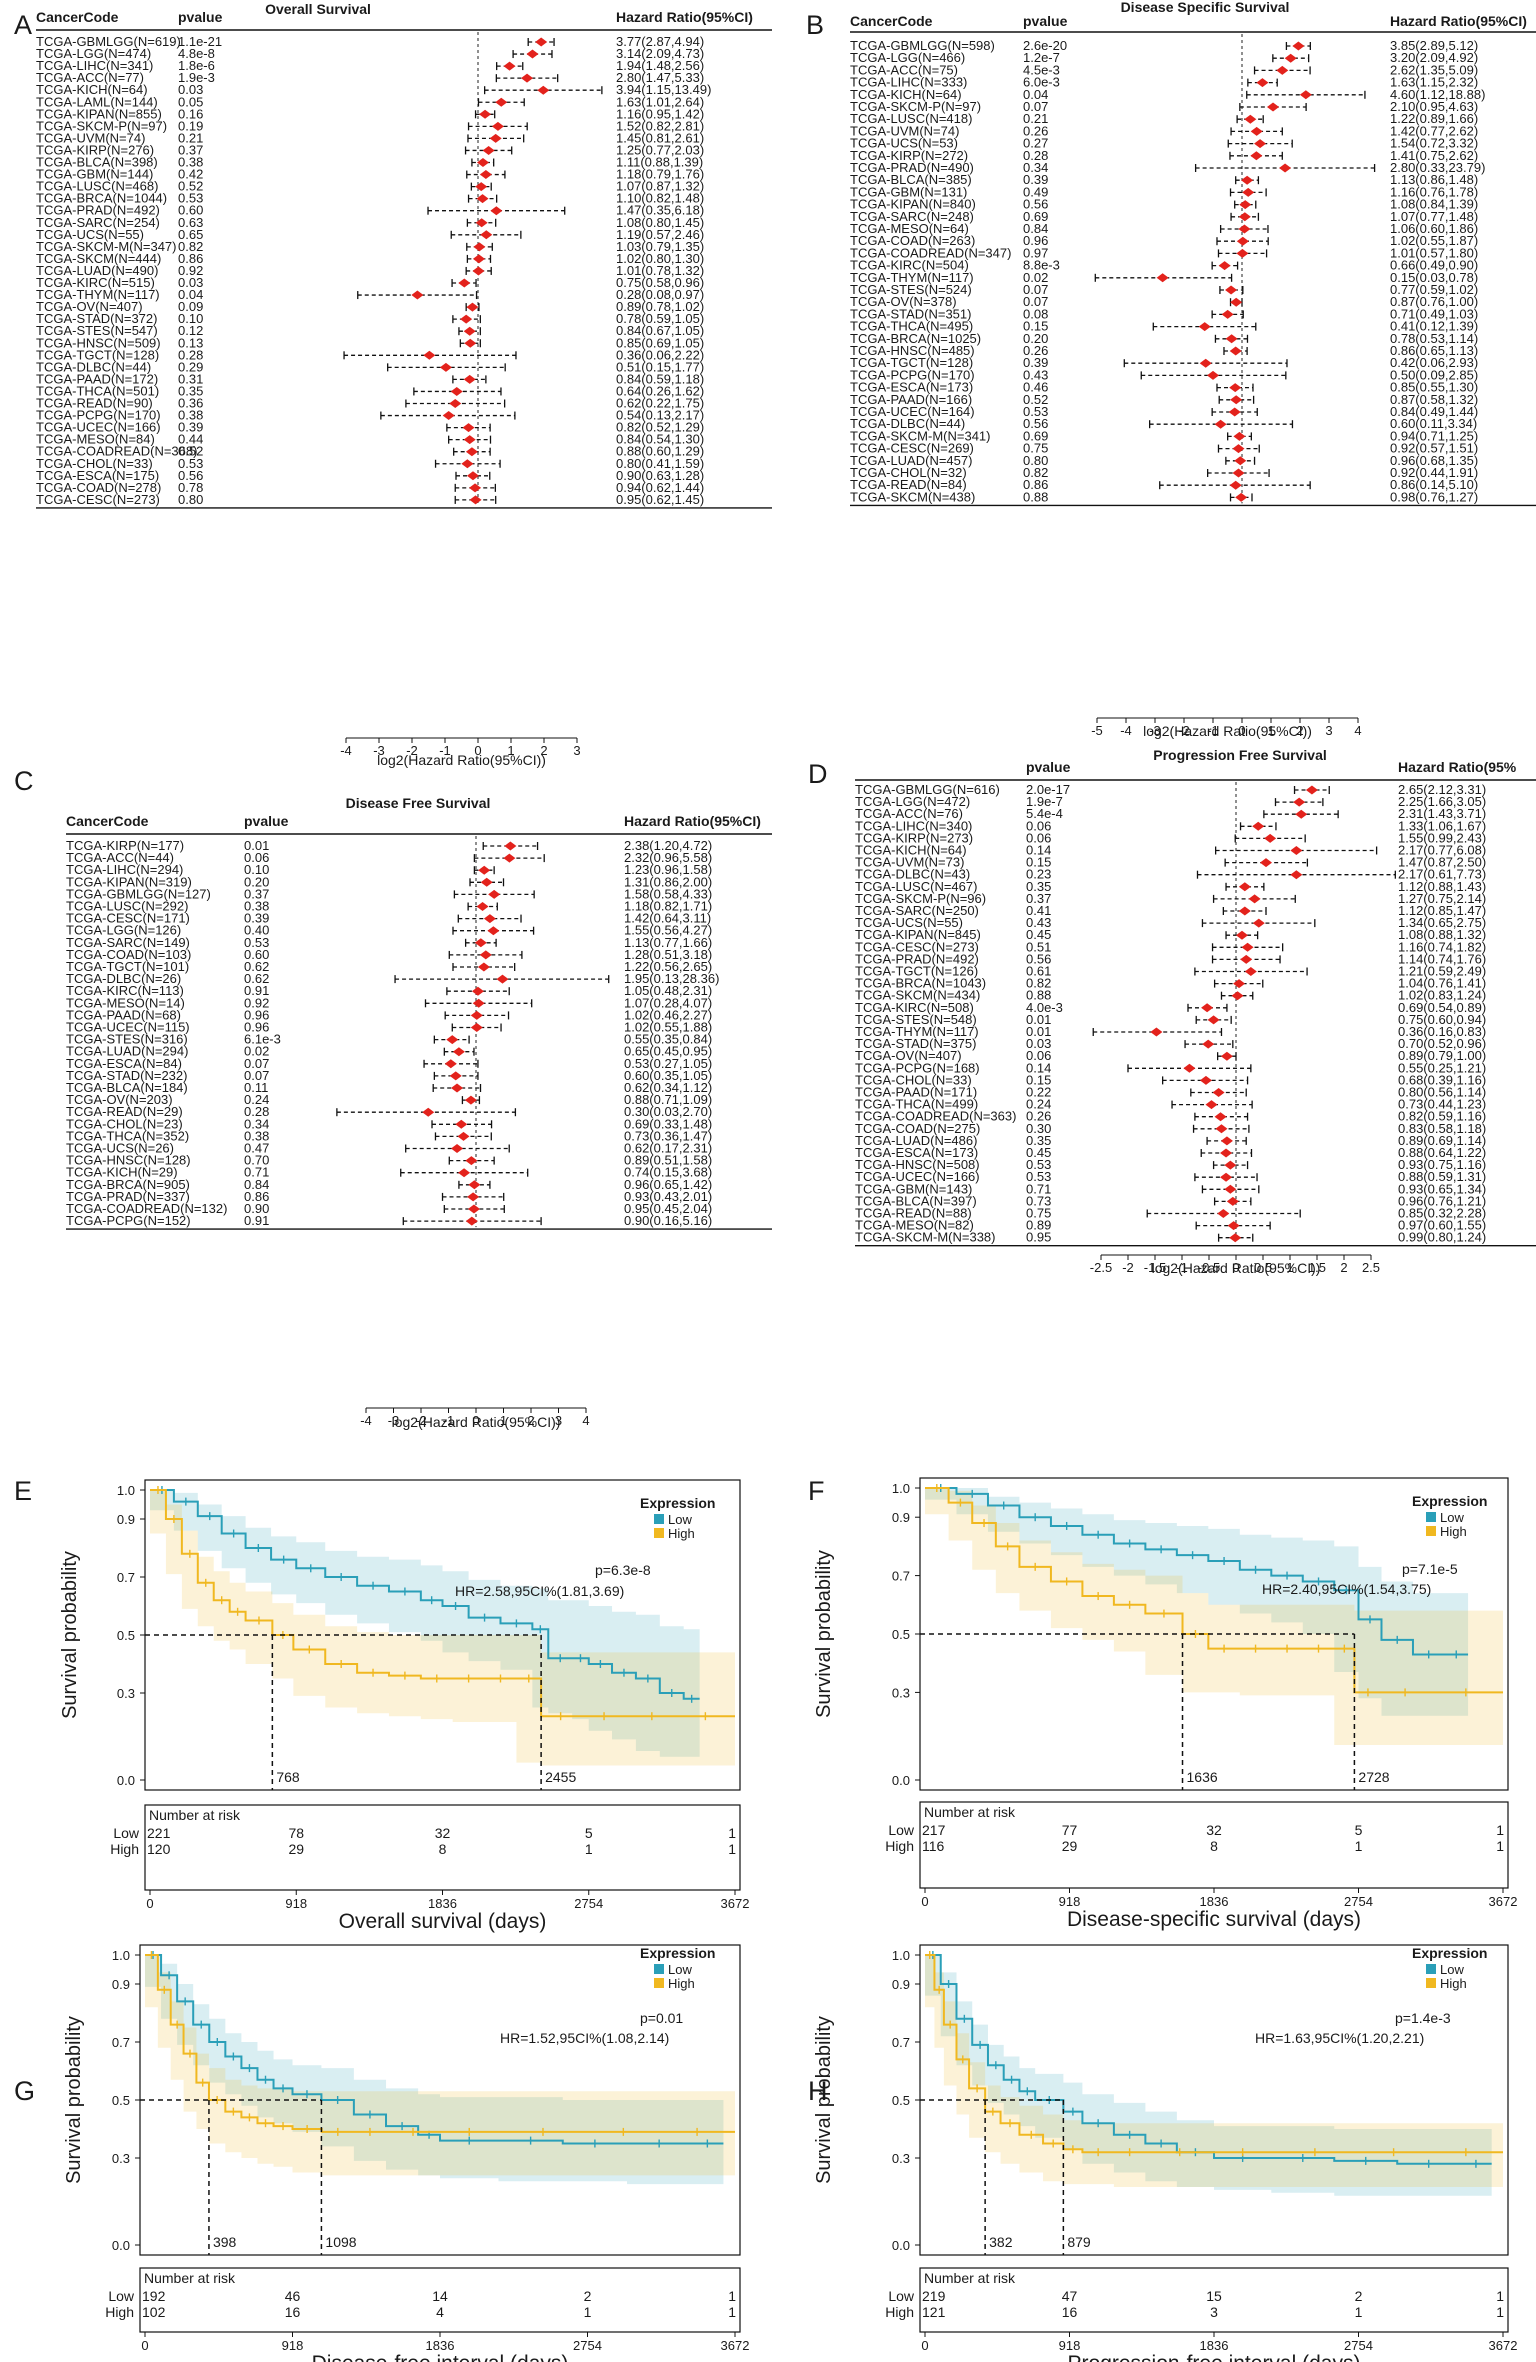 This screenshot has width=1536, height=2362. What do you see at coordinates (98, 342) in the screenshot?
I see `row-cancer-code: TCGA-HNSC(N=509)` at bounding box center [98, 342].